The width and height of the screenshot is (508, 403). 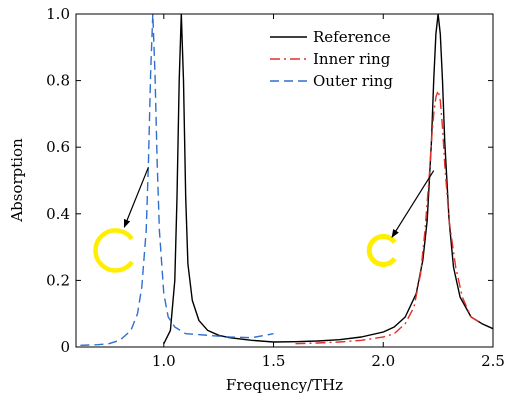 I want to click on legend-label-inner-ring: Inner ring, so click(x=352, y=59).